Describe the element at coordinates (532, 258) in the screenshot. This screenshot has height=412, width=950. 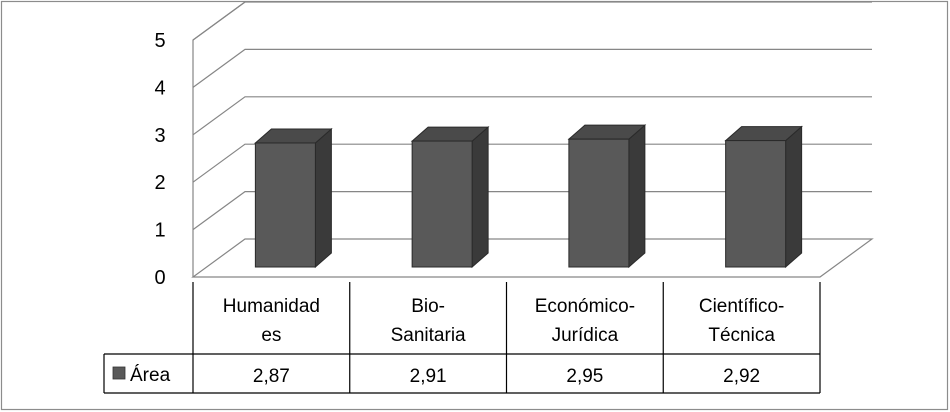
I see `floor` at that location.